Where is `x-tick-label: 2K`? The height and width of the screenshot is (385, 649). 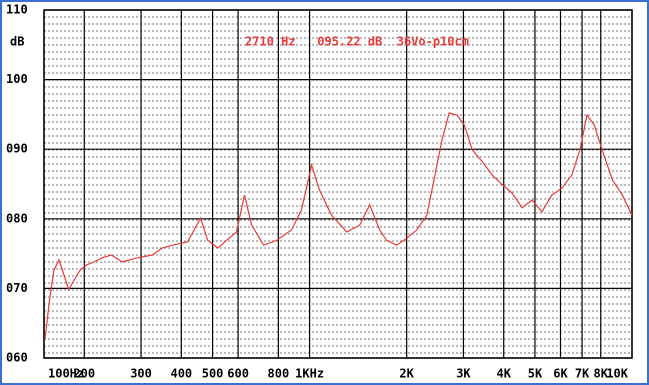 x-tick-label: 2K is located at coordinates (406, 374).